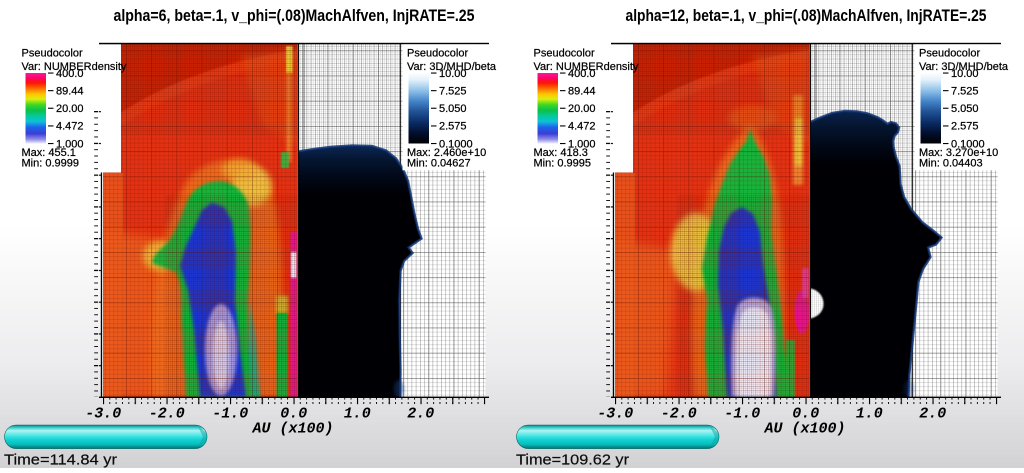 Image resolution: width=1024 pixels, height=473 pixels. Describe the element at coordinates (60, 461) in the screenshot. I see `svg-text: Time=114.84 yr` at that location.